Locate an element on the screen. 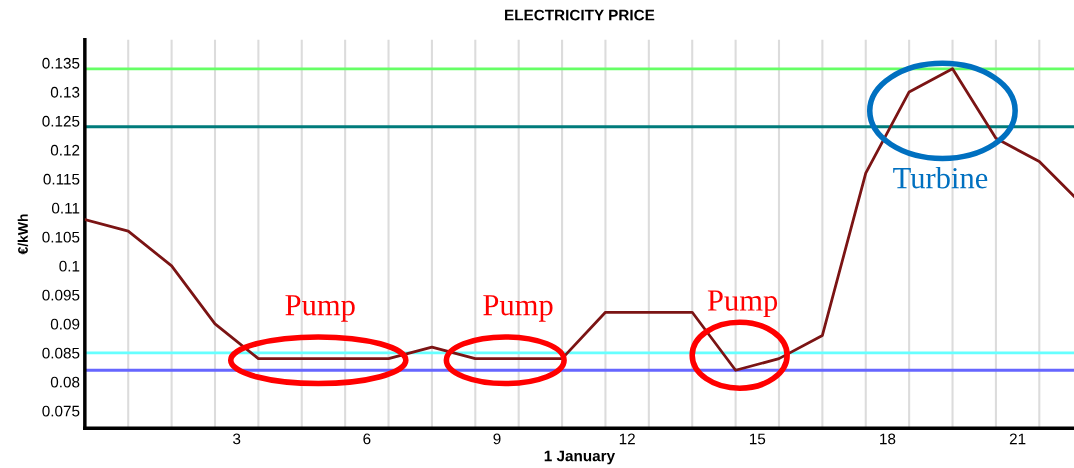 The height and width of the screenshot is (468, 1074). chart-title: ELECTRICITY PRICE is located at coordinates (580, 15).